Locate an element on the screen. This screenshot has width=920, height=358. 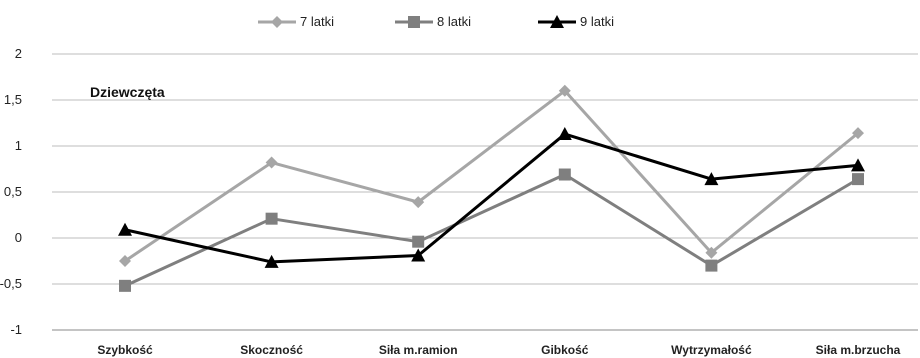
y-axis: -1 -0,5 0 0,5 1 1,5 2 is located at coordinates (11, 191).